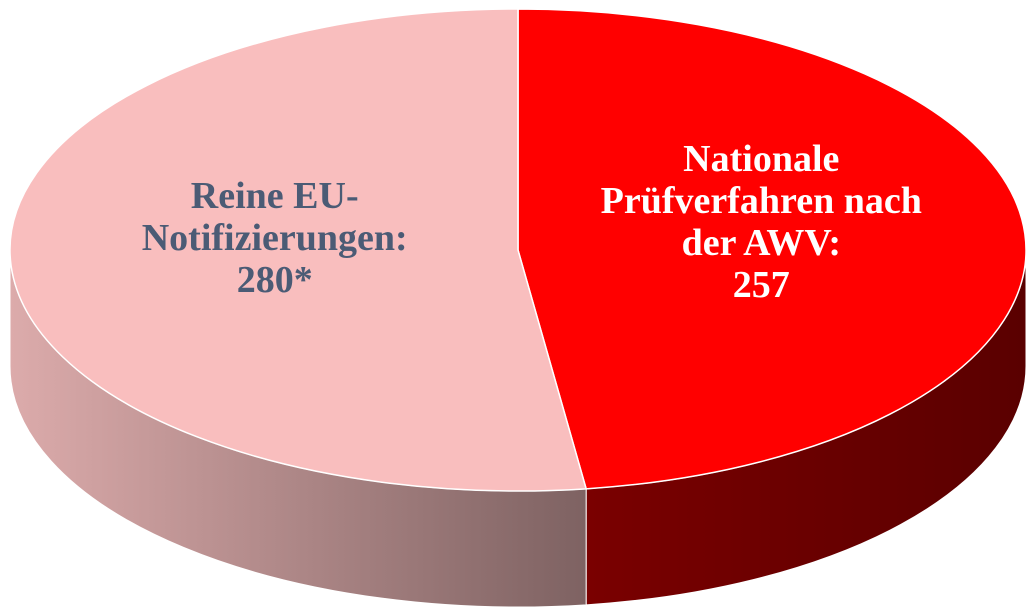 The image size is (1028, 609). What do you see at coordinates (274, 279) in the screenshot?
I see `label-value: 280*` at bounding box center [274, 279].